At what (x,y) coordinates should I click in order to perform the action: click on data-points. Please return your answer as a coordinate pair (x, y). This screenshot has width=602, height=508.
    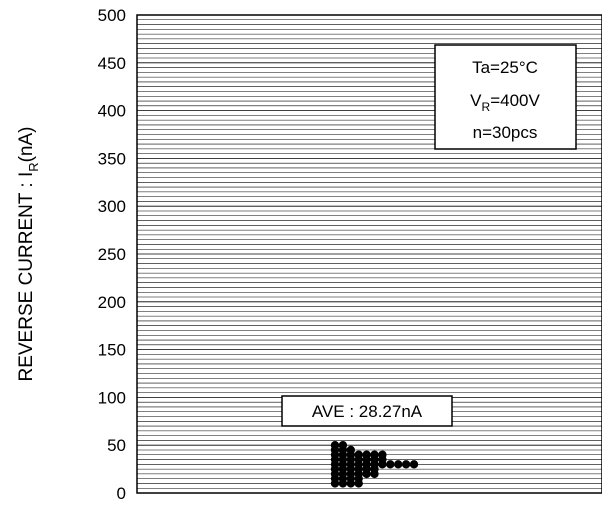
    Looking at the image, I should click on (374, 464).